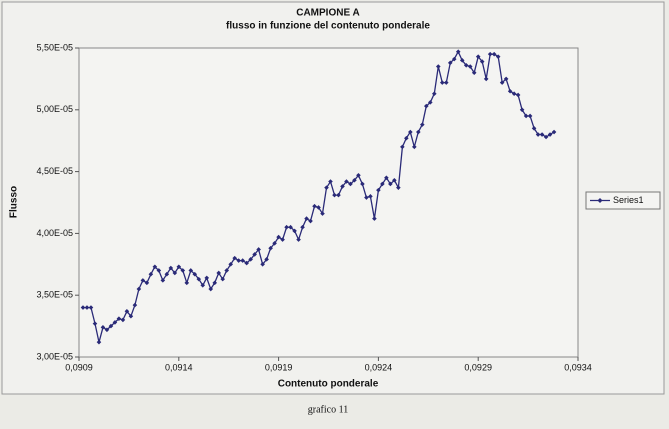  What do you see at coordinates (54, 109) in the screenshot?
I see `y-tick-label: 5,00E-05` at bounding box center [54, 109].